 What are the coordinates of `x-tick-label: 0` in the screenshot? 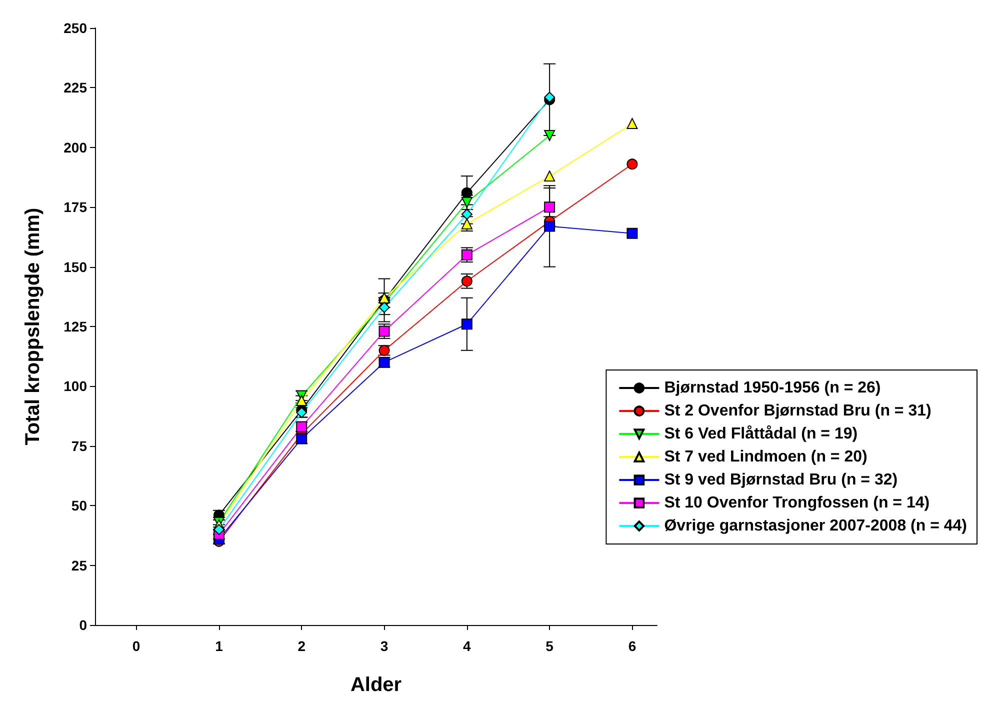 It's located at (136, 646).